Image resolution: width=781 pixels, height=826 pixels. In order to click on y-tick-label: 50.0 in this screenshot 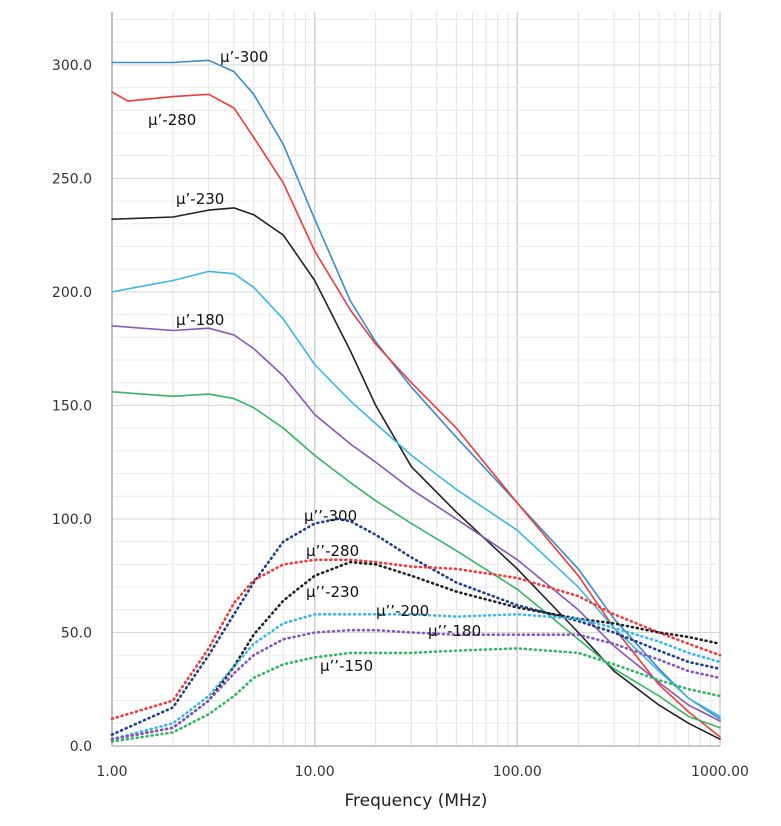, I will do `click(76, 633)`.